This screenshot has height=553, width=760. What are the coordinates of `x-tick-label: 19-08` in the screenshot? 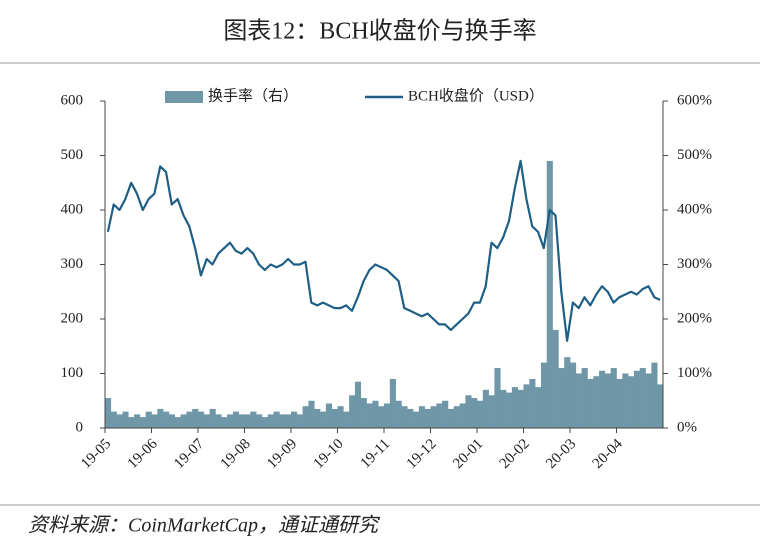 It's located at (236, 454).